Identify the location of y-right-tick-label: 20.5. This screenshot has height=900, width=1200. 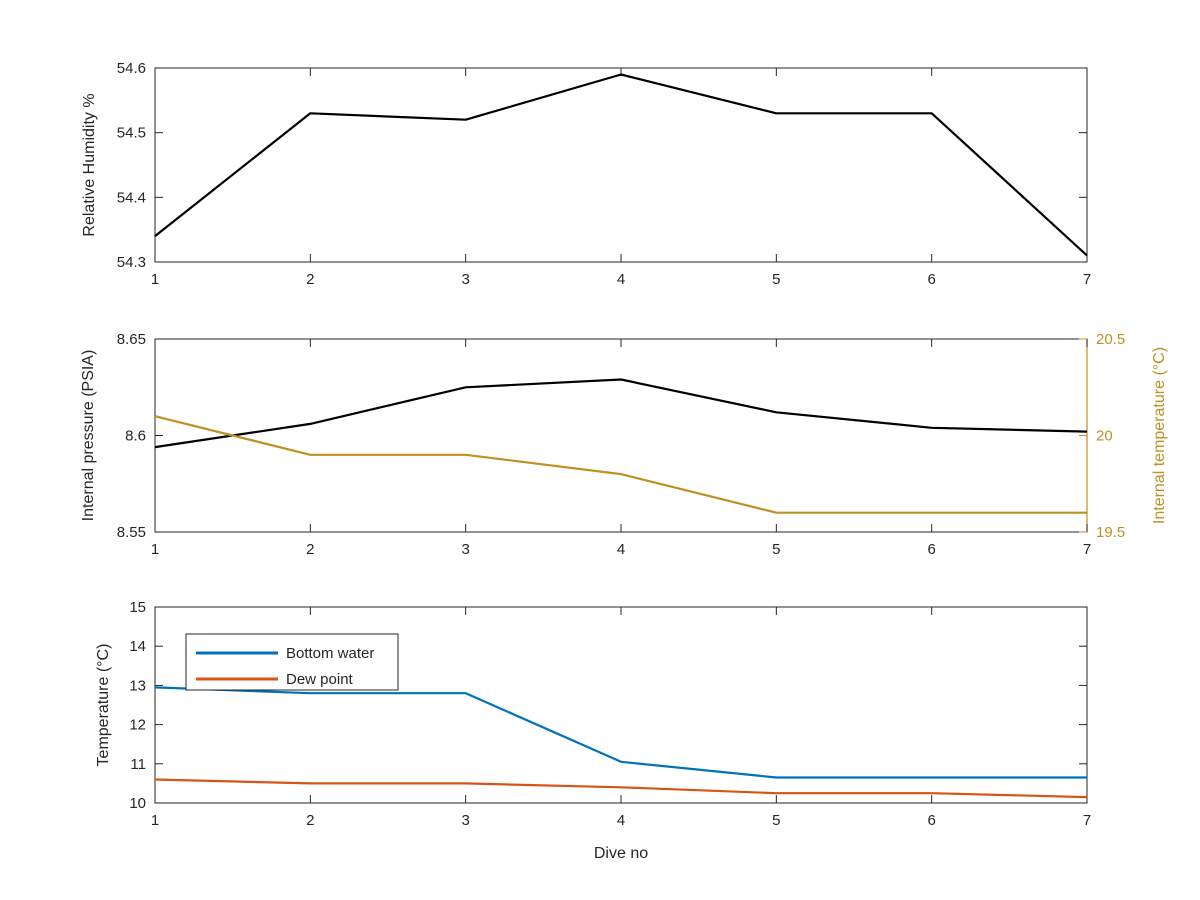
(1110, 339).